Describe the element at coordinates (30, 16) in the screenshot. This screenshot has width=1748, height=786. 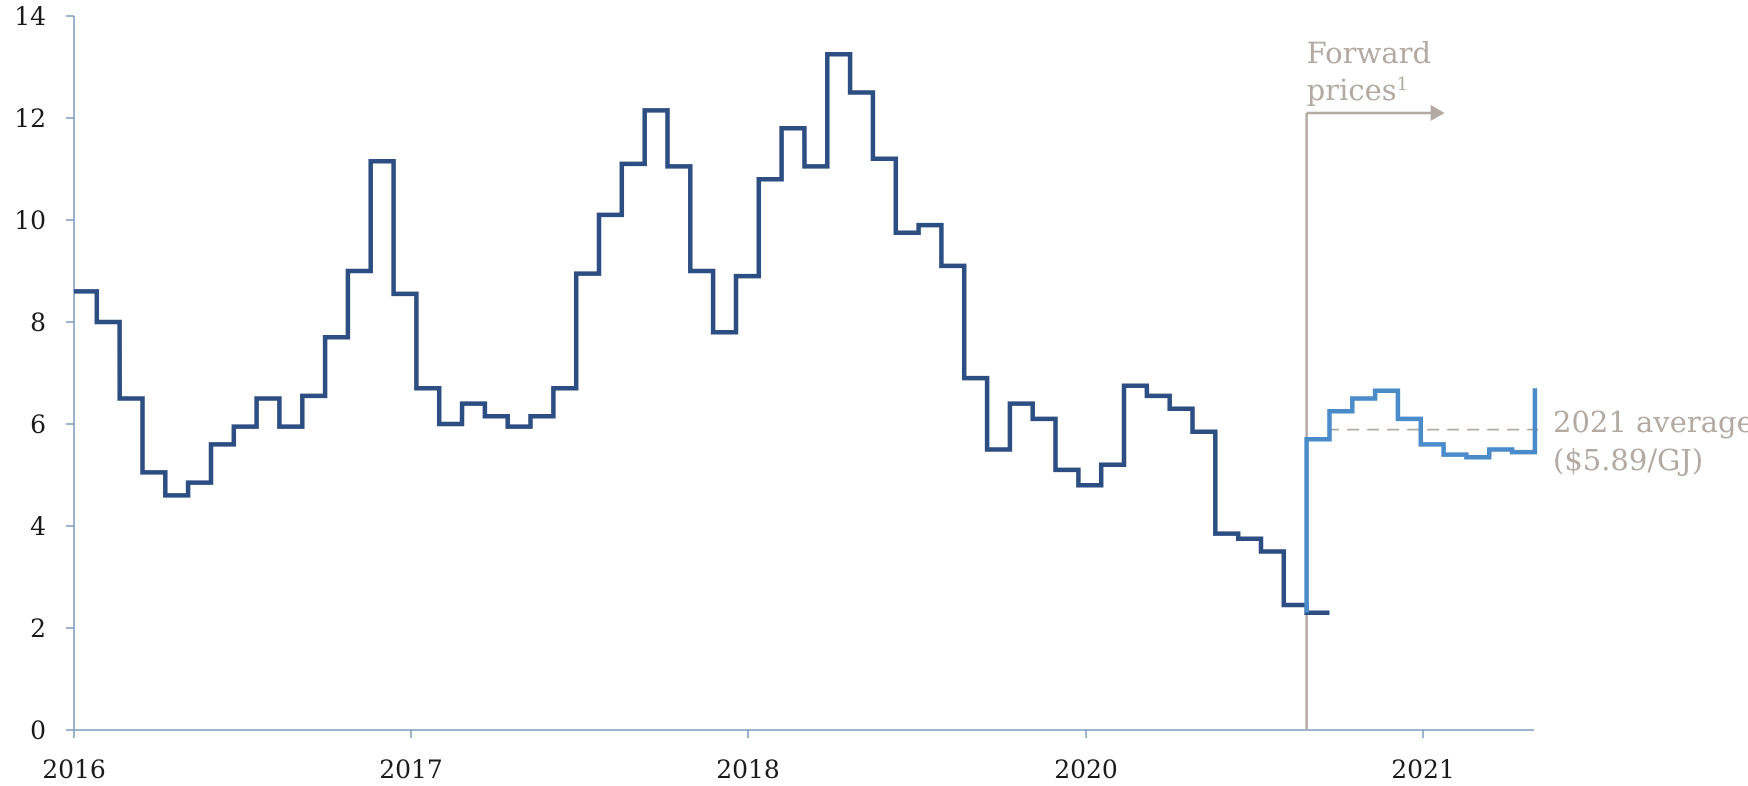
I see `y-tick-label: 14` at that location.